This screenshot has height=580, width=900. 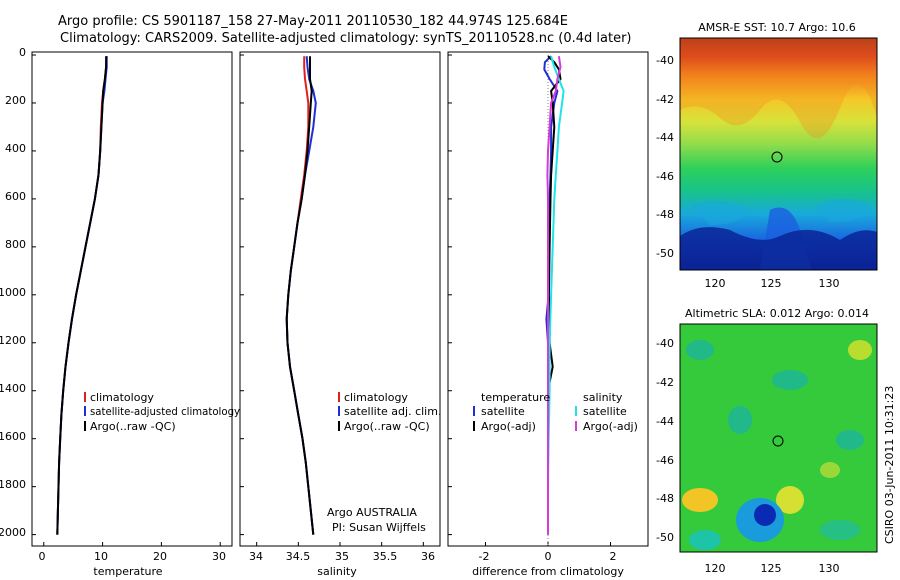 I want to click on profile-series-climatology, so click(x=82, y=295).